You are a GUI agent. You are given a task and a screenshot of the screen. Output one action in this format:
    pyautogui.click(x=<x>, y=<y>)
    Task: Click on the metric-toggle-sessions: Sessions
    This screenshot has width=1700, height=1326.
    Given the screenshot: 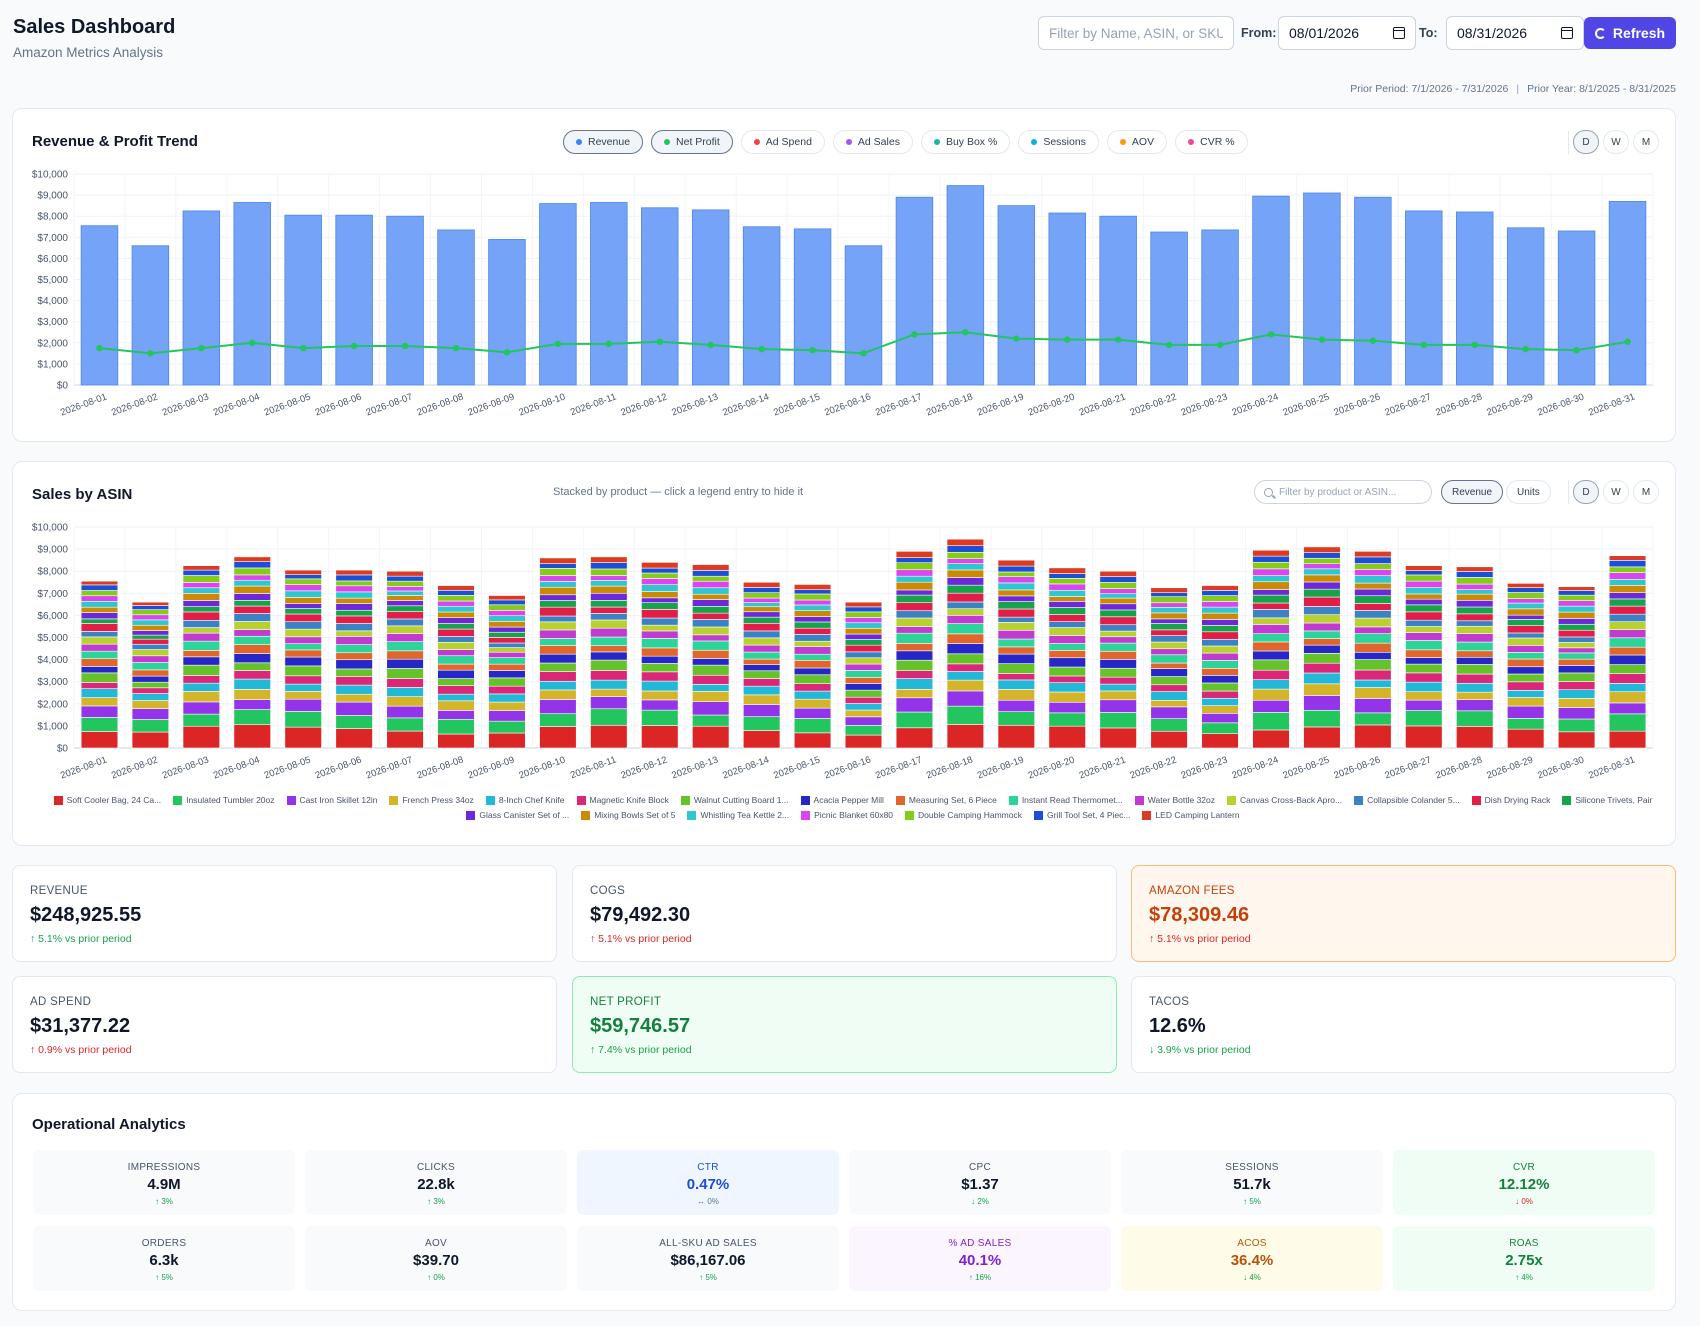 What is the action you would take?
    pyautogui.click(x=1058, y=142)
    